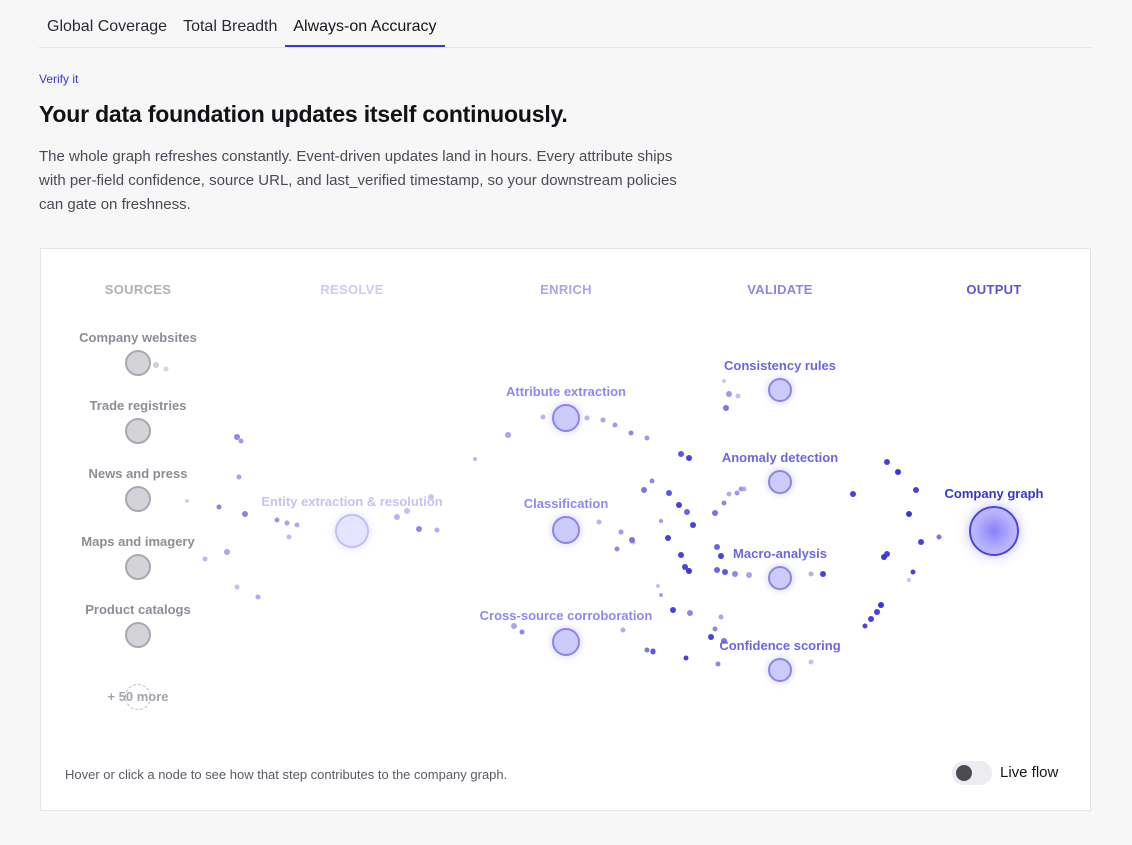 The width and height of the screenshot is (1132, 845). Describe the element at coordinates (566, 289) in the screenshot. I see `stage-header-enrich: ENRICH` at that location.